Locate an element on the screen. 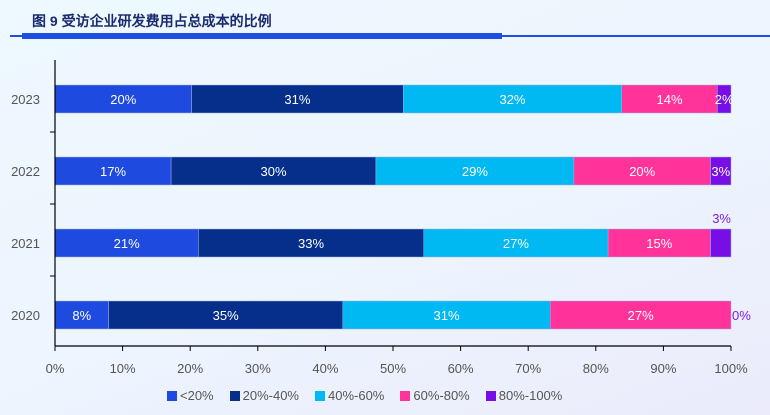 This screenshot has width=770, height=415. data-label: 0% is located at coordinates (741, 315).